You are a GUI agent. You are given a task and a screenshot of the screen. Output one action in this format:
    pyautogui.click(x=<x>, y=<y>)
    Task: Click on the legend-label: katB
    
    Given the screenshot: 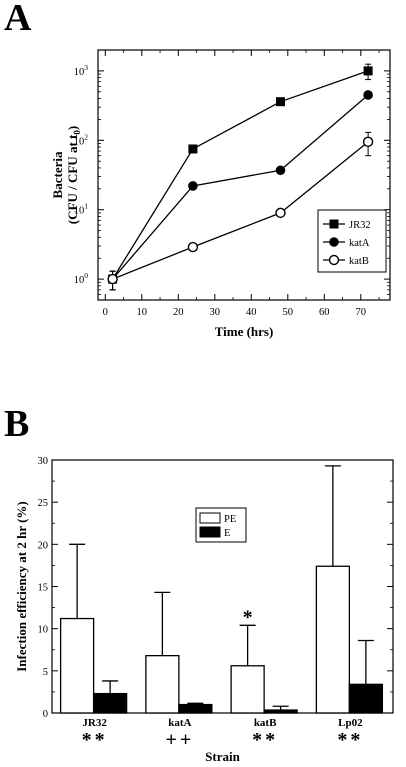 What is the action you would take?
    pyautogui.click(x=359, y=261)
    